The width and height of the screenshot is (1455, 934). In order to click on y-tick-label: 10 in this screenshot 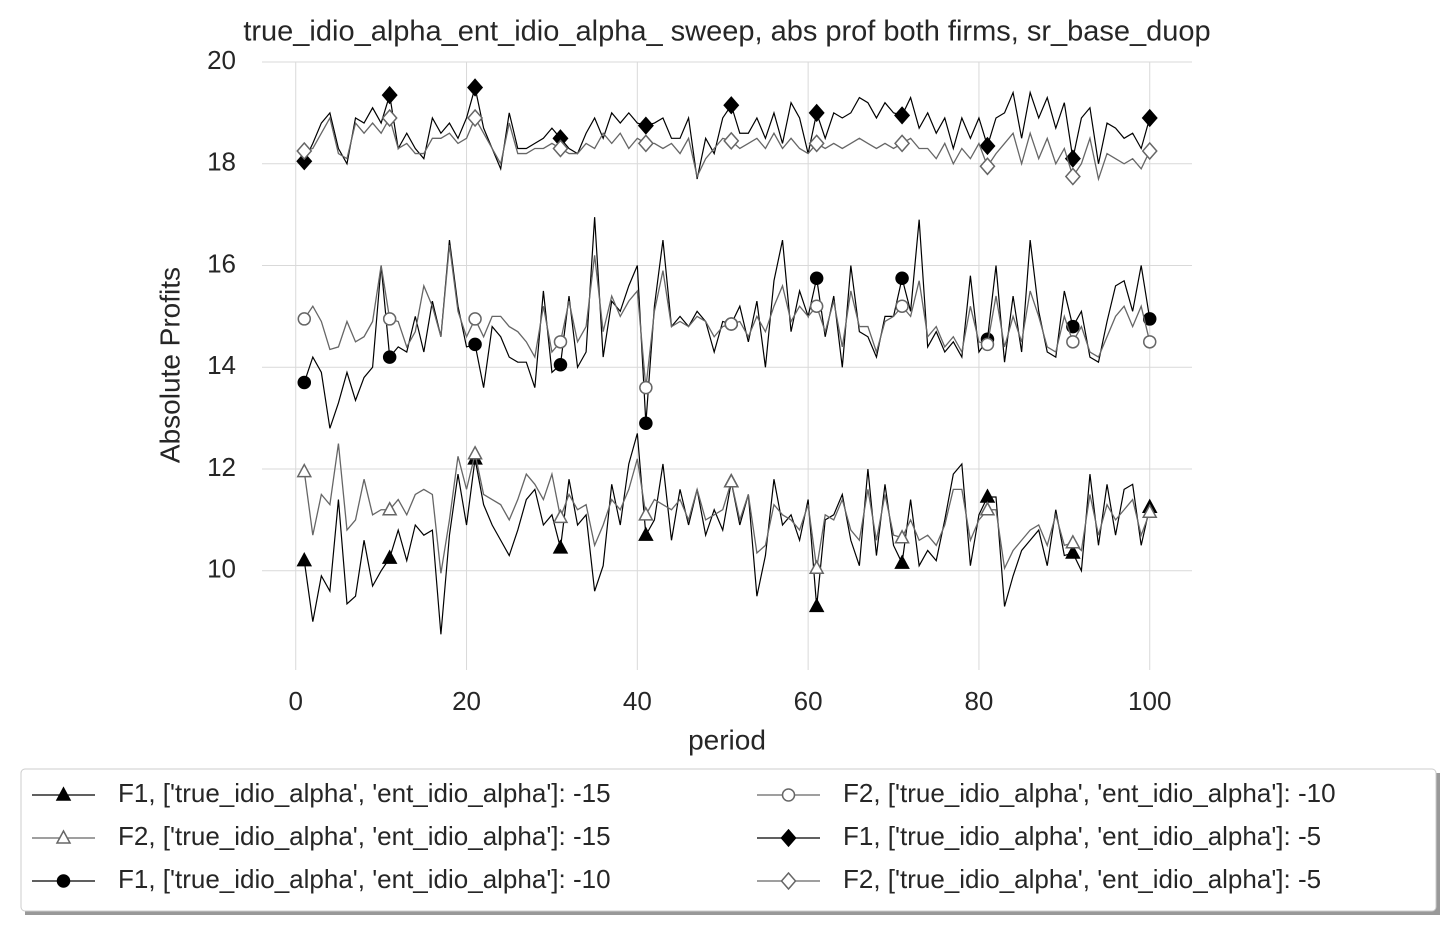, I will do `click(221, 569)`.